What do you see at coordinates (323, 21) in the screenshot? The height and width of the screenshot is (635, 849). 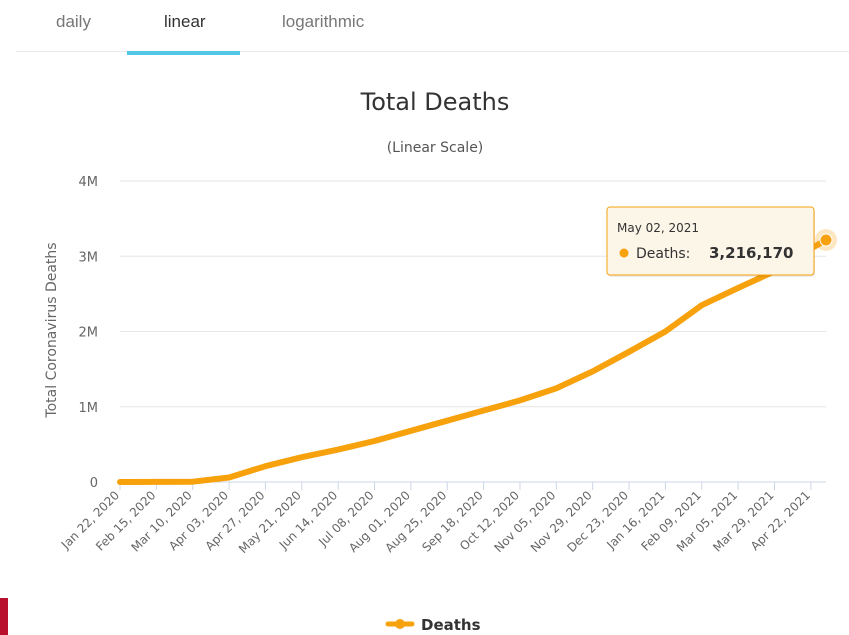 I see `tab-logarithmic: logarithmic` at bounding box center [323, 21].